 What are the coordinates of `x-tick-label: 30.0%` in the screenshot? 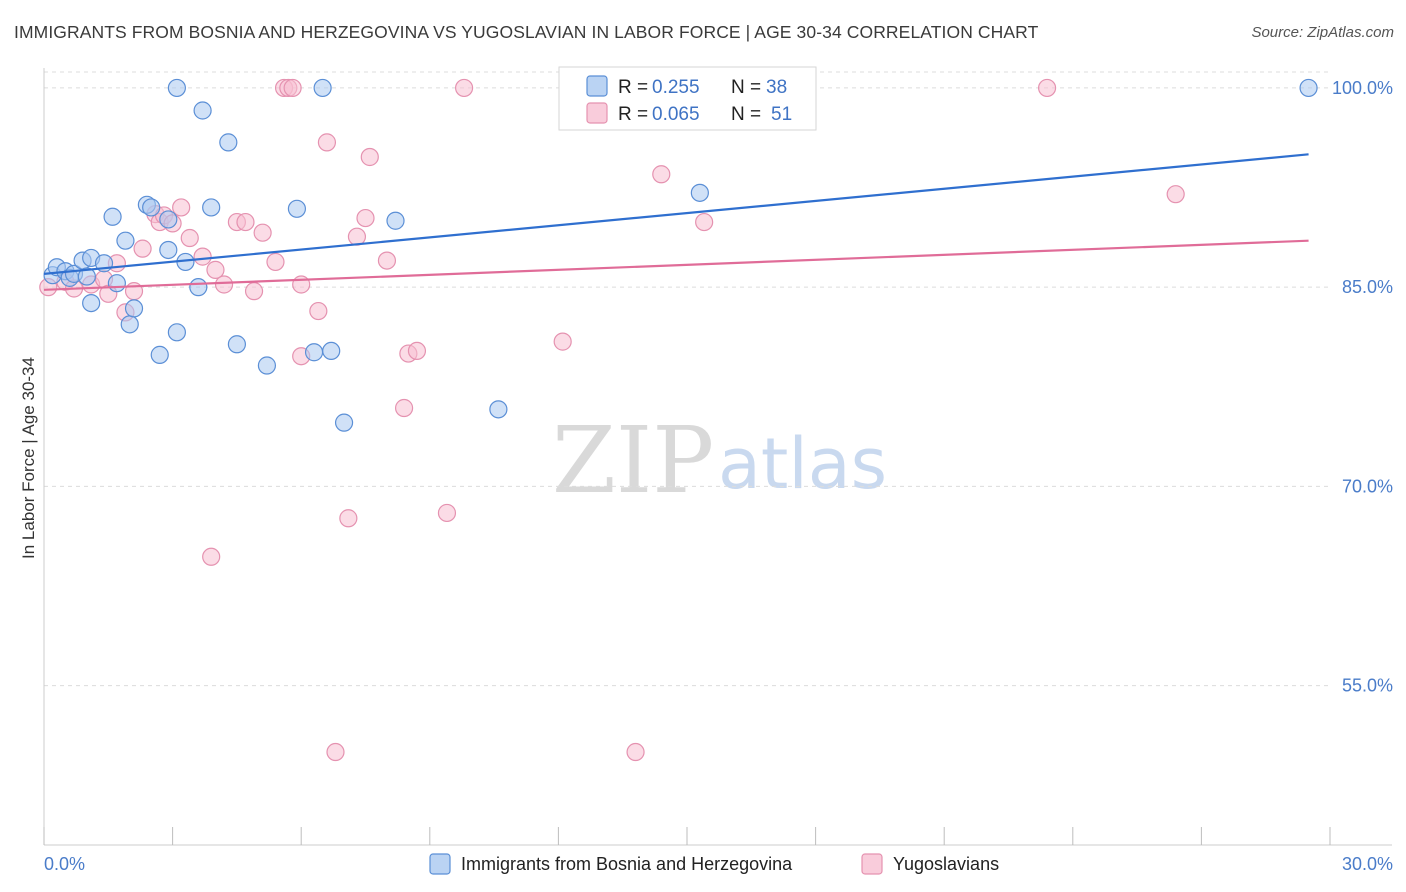 It's located at (1367, 864).